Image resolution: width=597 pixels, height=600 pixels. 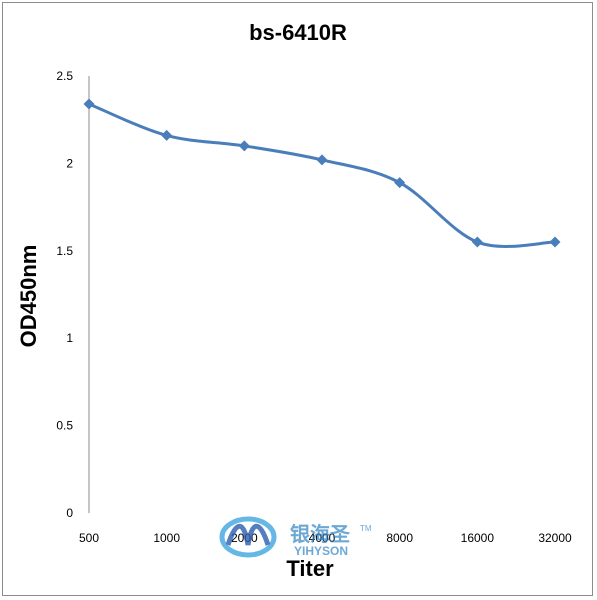 What do you see at coordinates (298, 32) in the screenshot?
I see `chart-title: bs-6410R` at bounding box center [298, 32].